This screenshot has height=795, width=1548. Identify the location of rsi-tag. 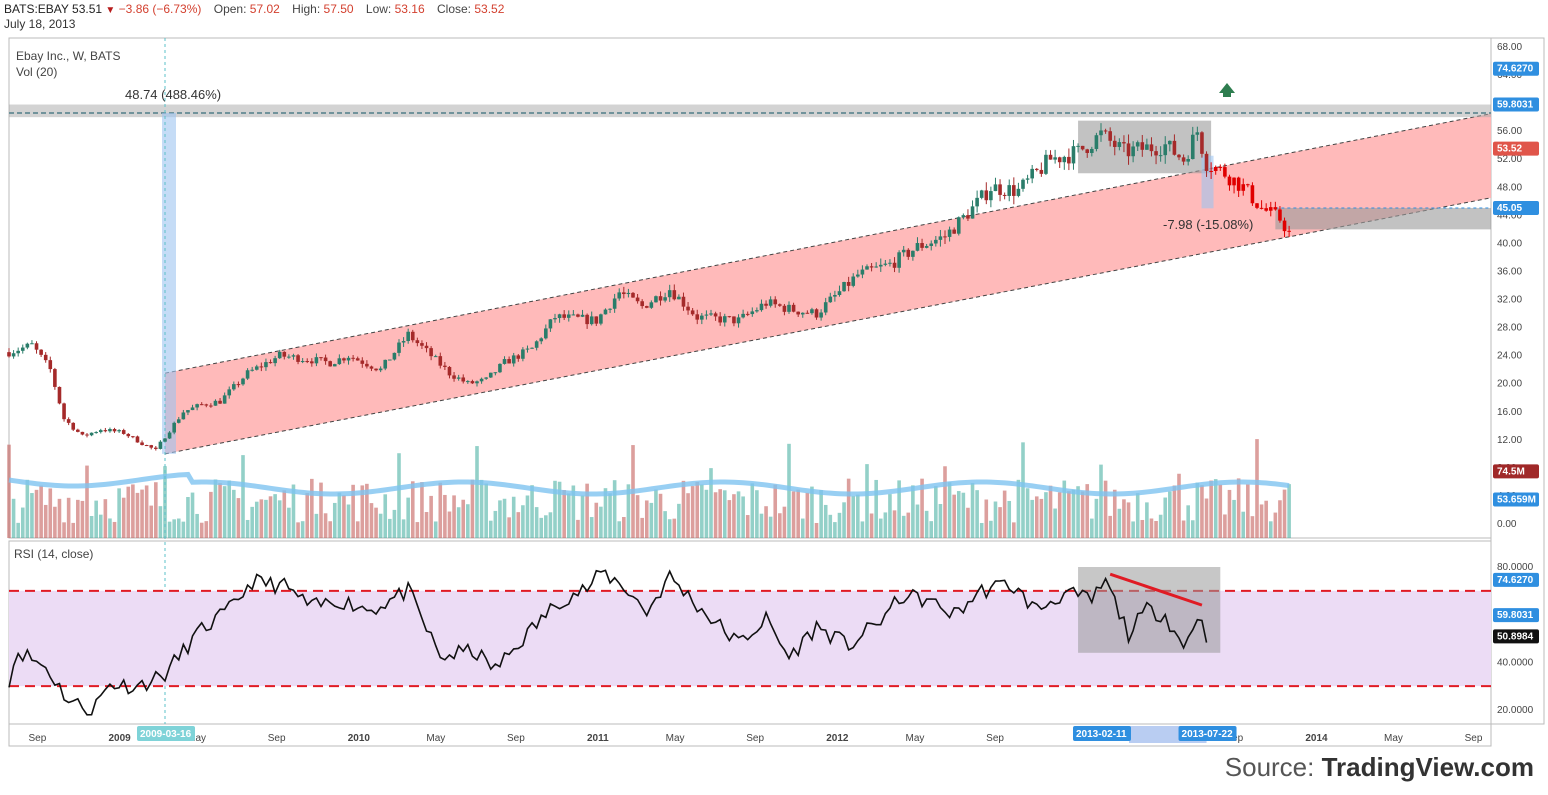
(1516, 615).